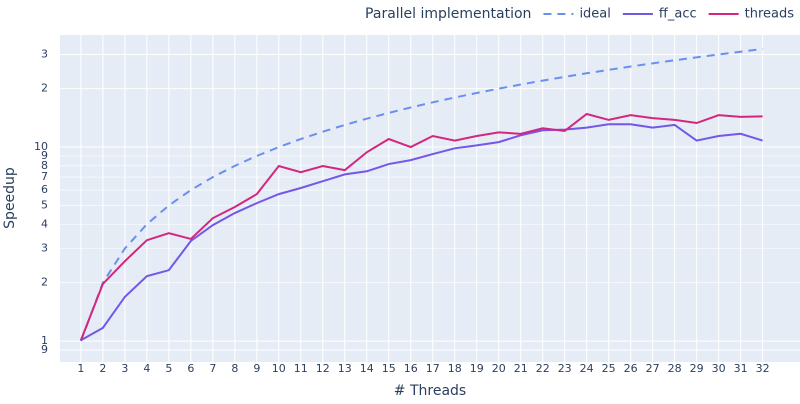 The width and height of the screenshot is (800, 404). I want to click on x-tick-label: 22, so click(543, 368).